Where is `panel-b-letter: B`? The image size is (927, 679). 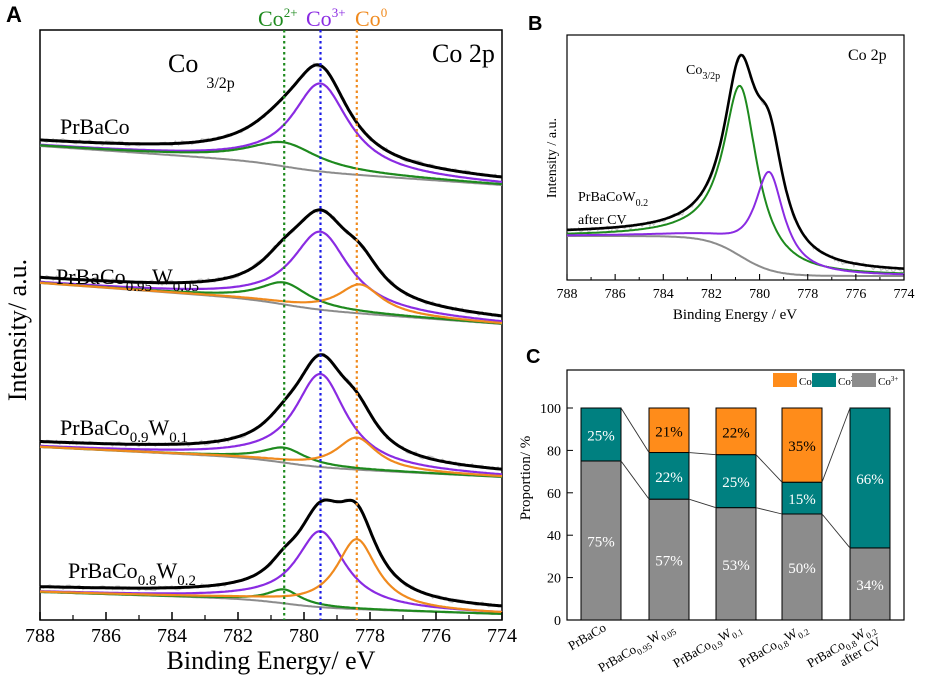 panel-b-letter: B is located at coordinates (535, 24).